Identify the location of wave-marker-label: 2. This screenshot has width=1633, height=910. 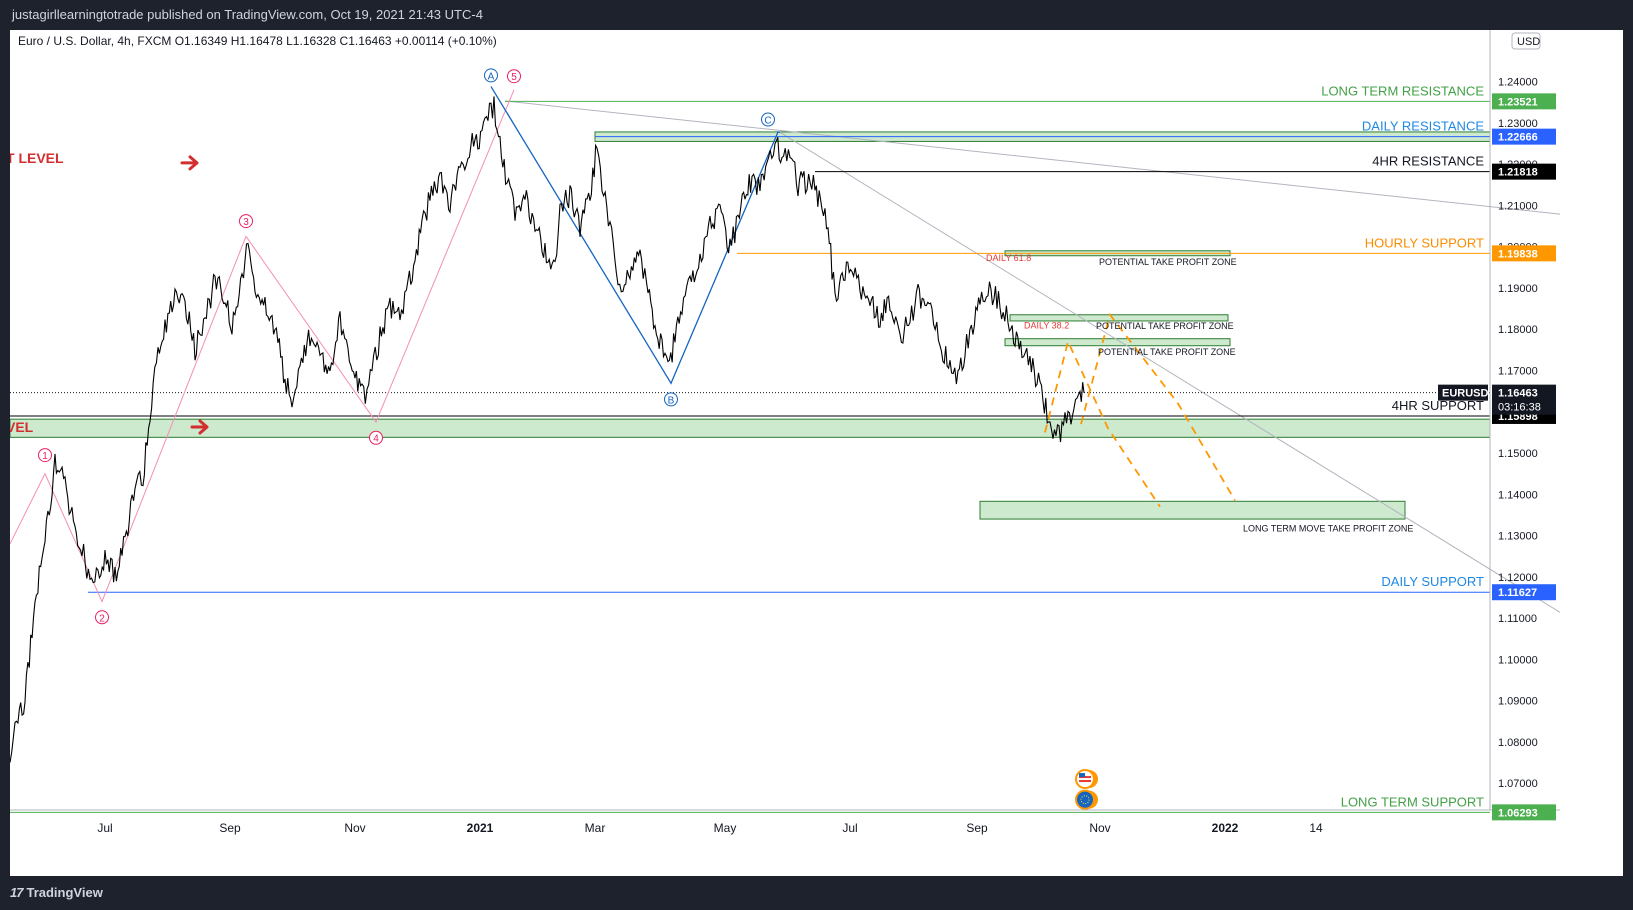
(102, 618).